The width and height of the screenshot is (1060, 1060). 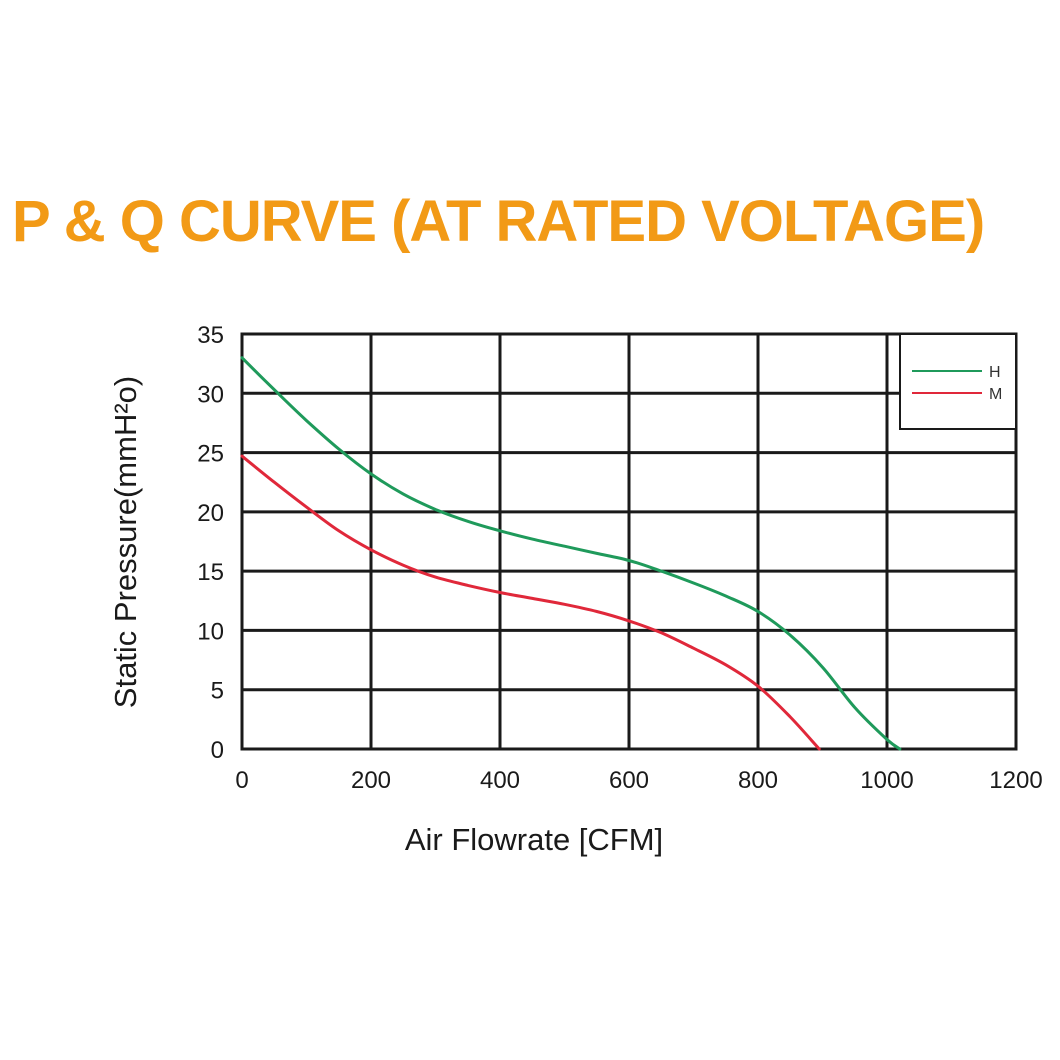 What do you see at coordinates (886, 780) in the screenshot?
I see `x-tick-label: 1000` at bounding box center [886, 780].